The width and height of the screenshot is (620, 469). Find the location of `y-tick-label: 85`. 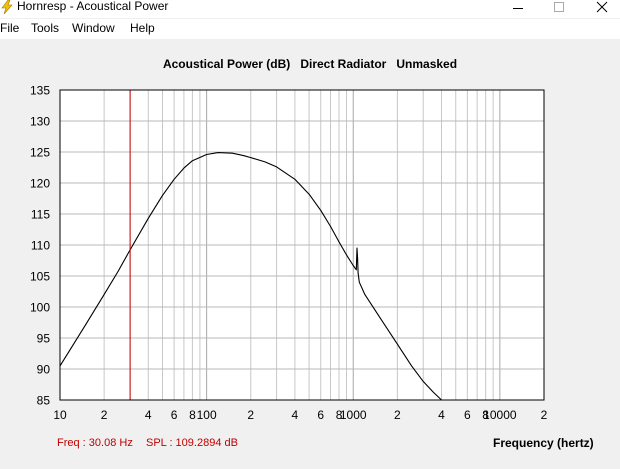

y-tick-label: 85 is located at coordinates (44, 401).